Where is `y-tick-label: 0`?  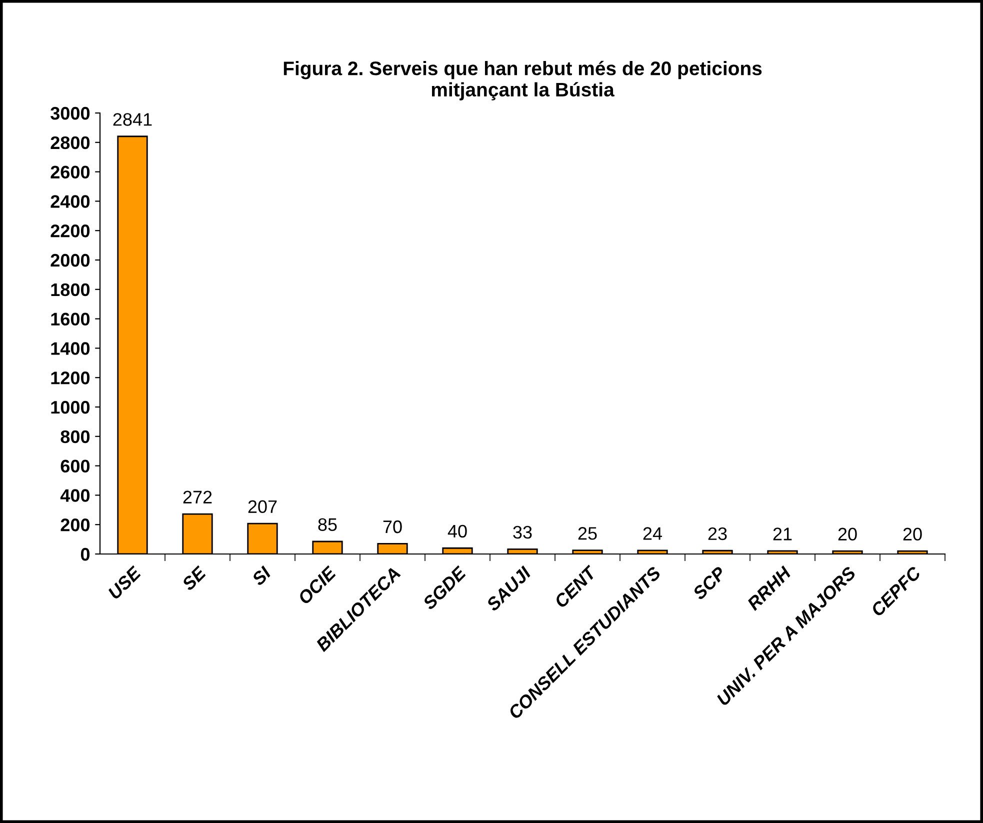 y-tick-label: 0 is located at coordinates (85, 554).